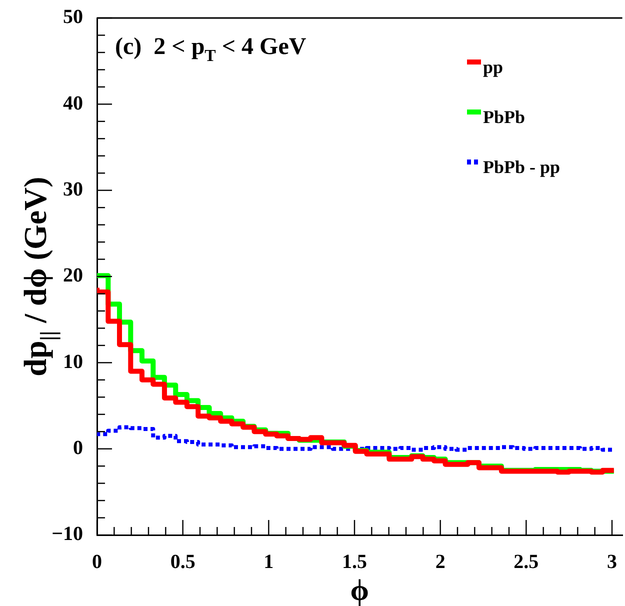 The width and height of the screenshot is (625, 606). I want to click on x-tick-label: 3, so click(612, 562).